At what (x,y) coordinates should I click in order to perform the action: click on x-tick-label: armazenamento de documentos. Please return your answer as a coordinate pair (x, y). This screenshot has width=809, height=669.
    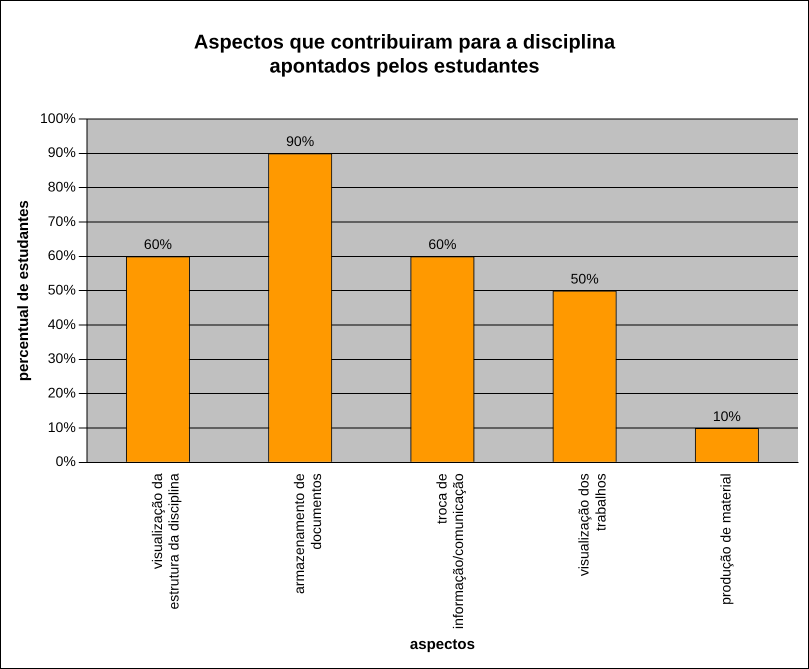
    Looking at the image, I should click on (307, 533).